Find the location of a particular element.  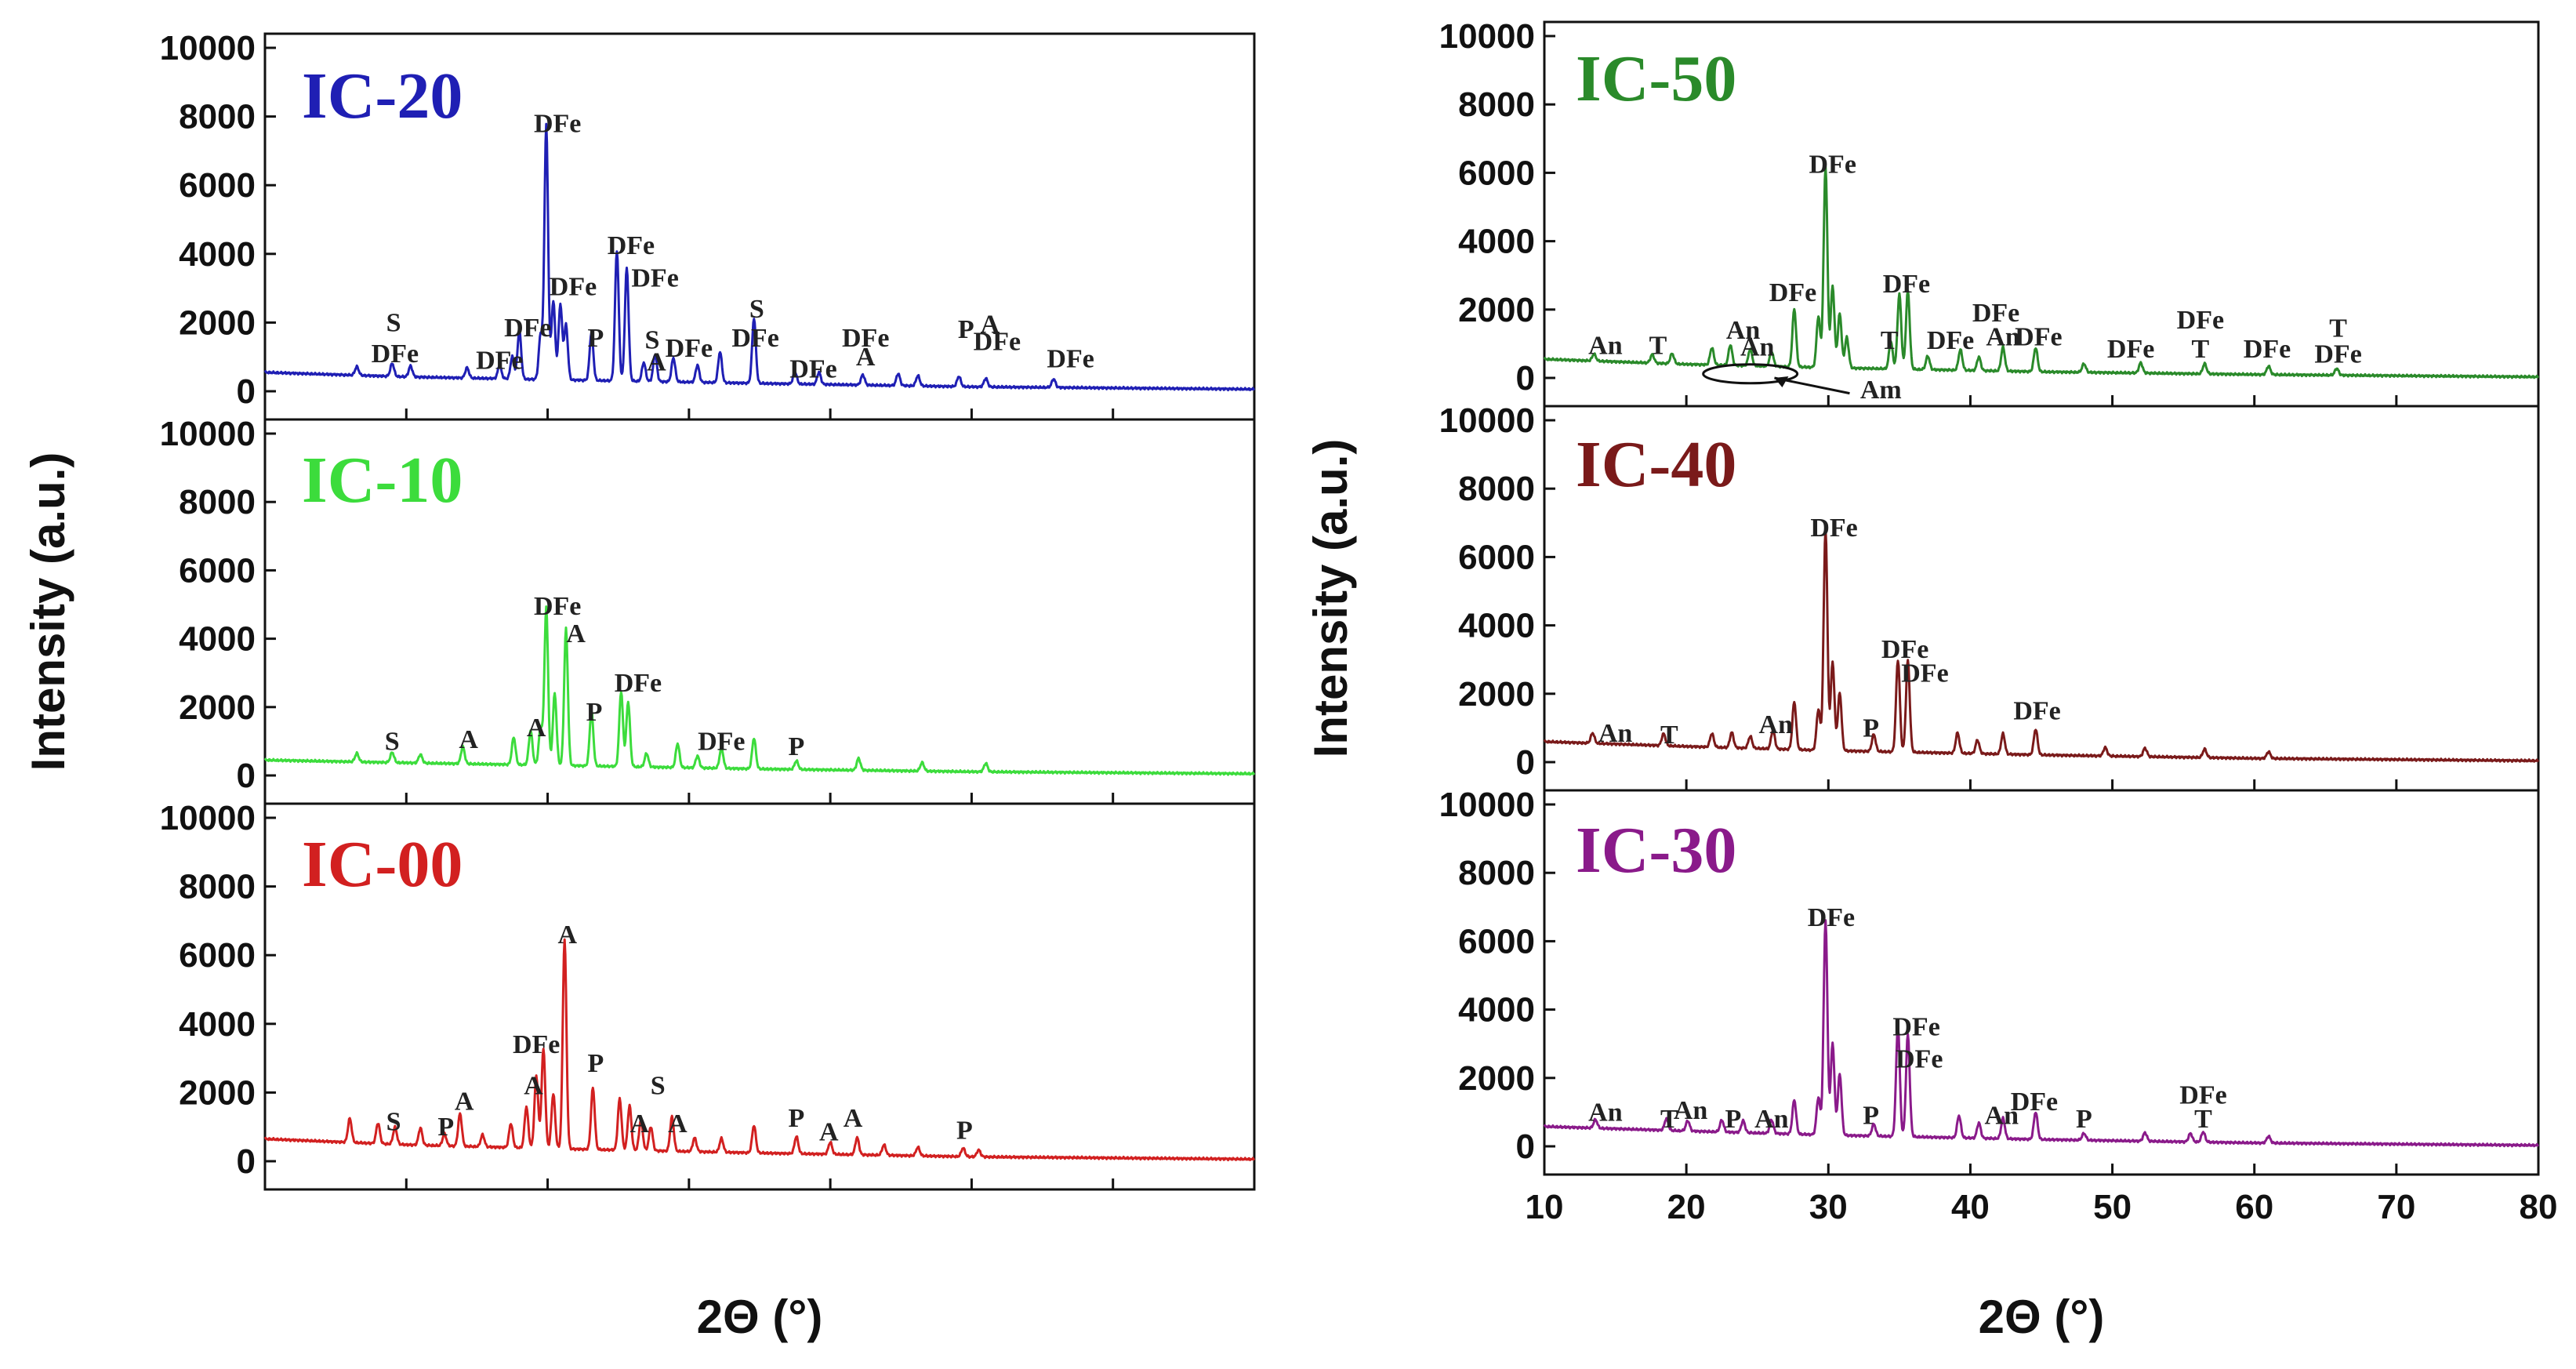

ic-30-xtick-label-7: 80 is located at coordinates (2539, 1207).